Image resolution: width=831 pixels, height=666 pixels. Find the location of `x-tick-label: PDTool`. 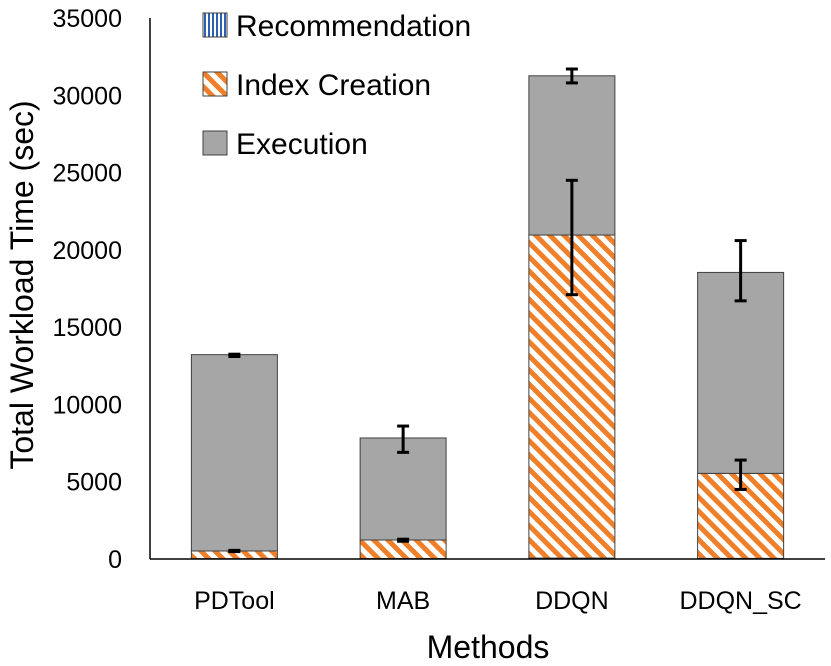

x-tick-label: PDTool is located at coordinates (234, 601).